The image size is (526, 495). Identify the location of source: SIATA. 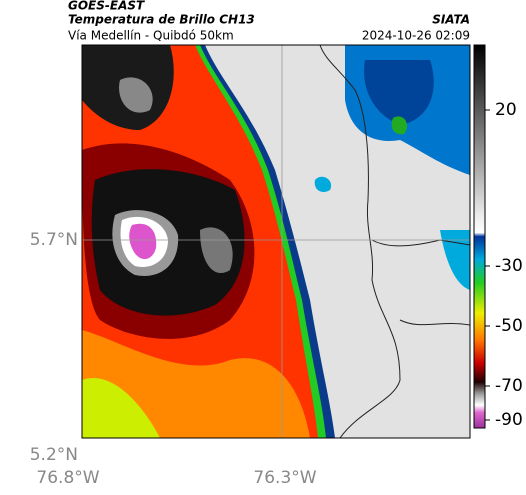
(451, 20).